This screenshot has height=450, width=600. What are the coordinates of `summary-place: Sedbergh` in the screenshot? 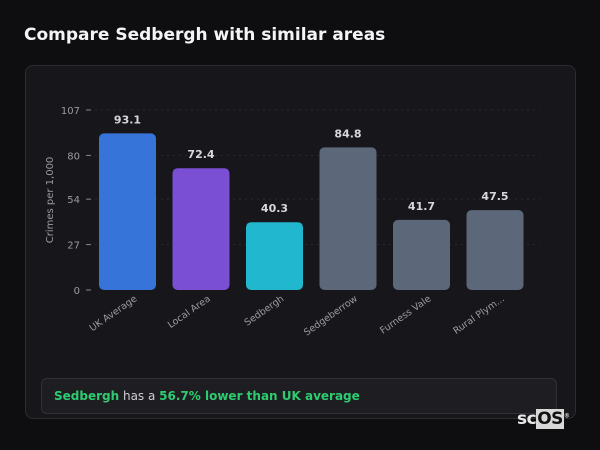 It's located at (87, 396).